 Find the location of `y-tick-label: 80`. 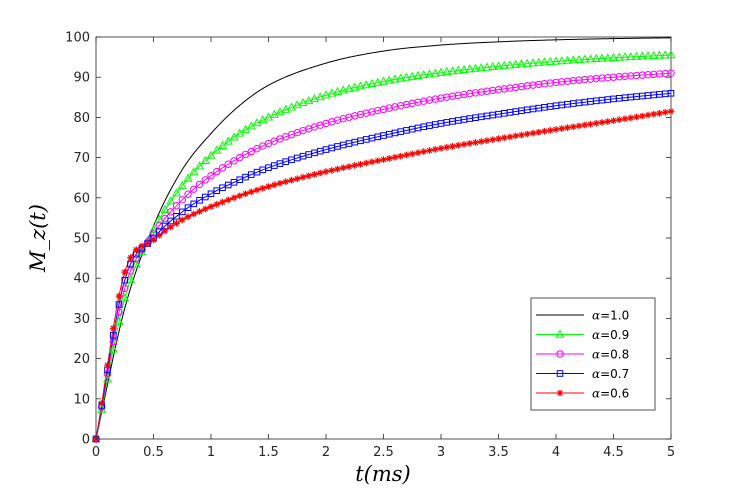

y-tick-label: 80 is located at coordinates (81, 118).